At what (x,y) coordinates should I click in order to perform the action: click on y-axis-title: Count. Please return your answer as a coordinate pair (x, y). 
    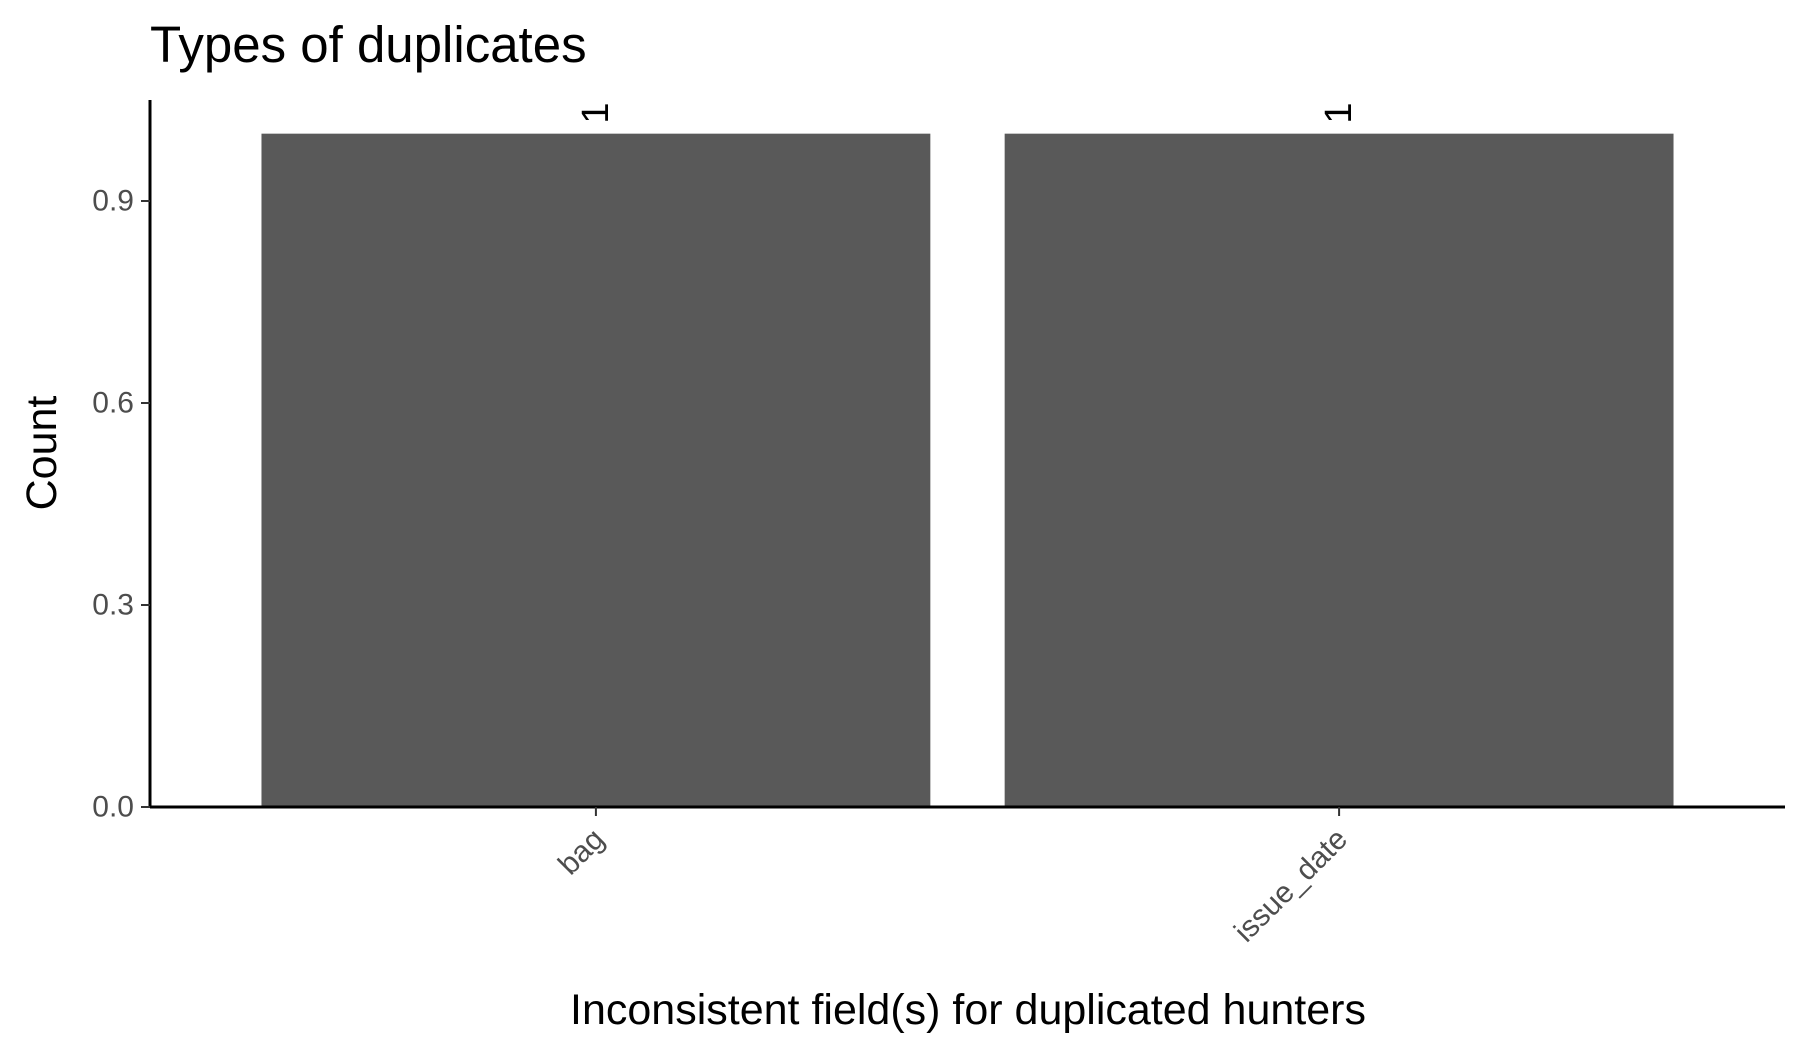
    Looking at the image, I should click on (42, 453).